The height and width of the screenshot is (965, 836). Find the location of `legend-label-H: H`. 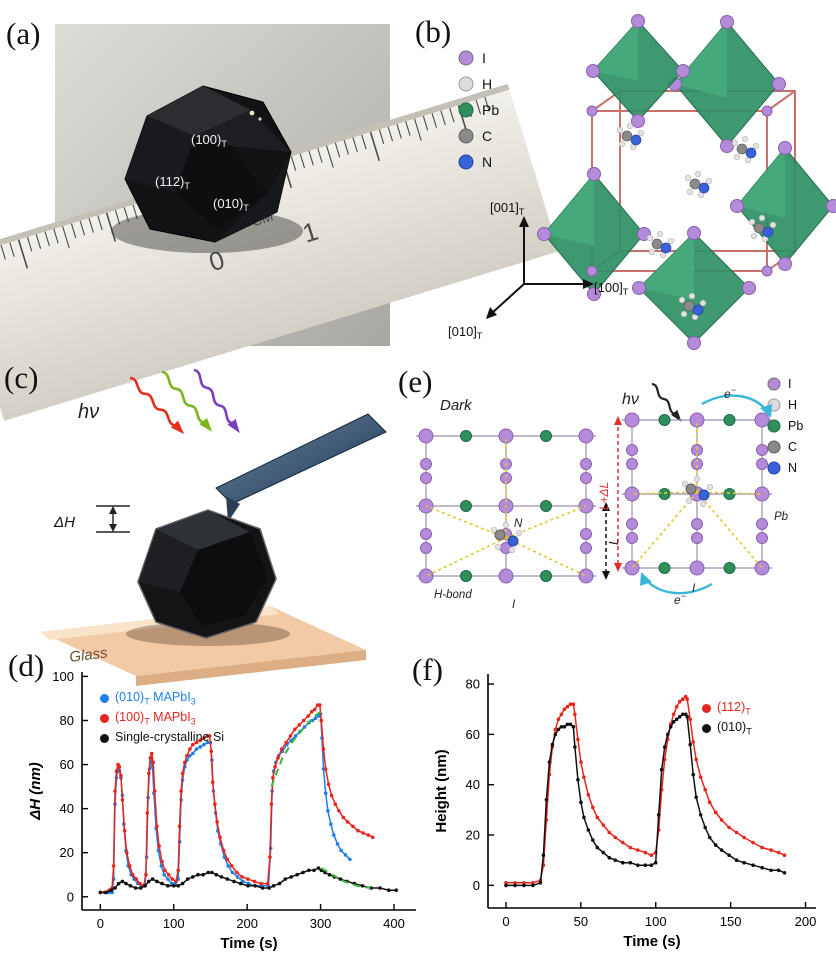

legend-label-H: H is located at coordinates (487, 84).